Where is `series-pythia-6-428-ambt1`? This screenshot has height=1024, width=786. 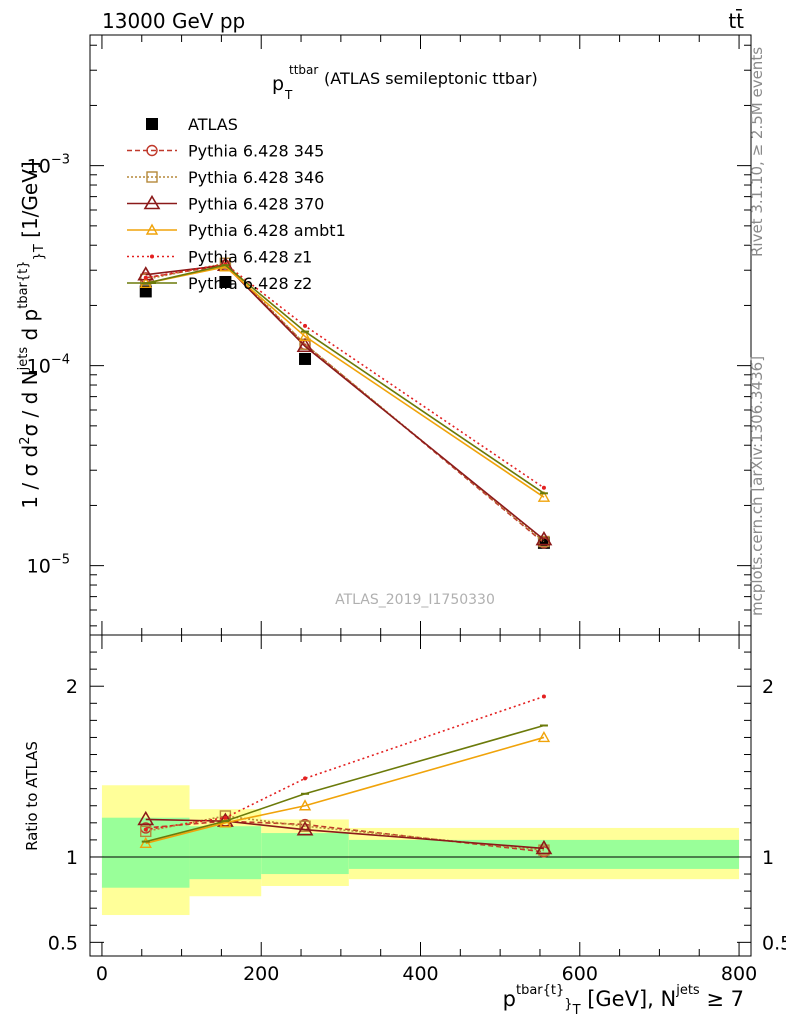 series-pythia-6-428-ambt1 is located at coordinates (345, 381).